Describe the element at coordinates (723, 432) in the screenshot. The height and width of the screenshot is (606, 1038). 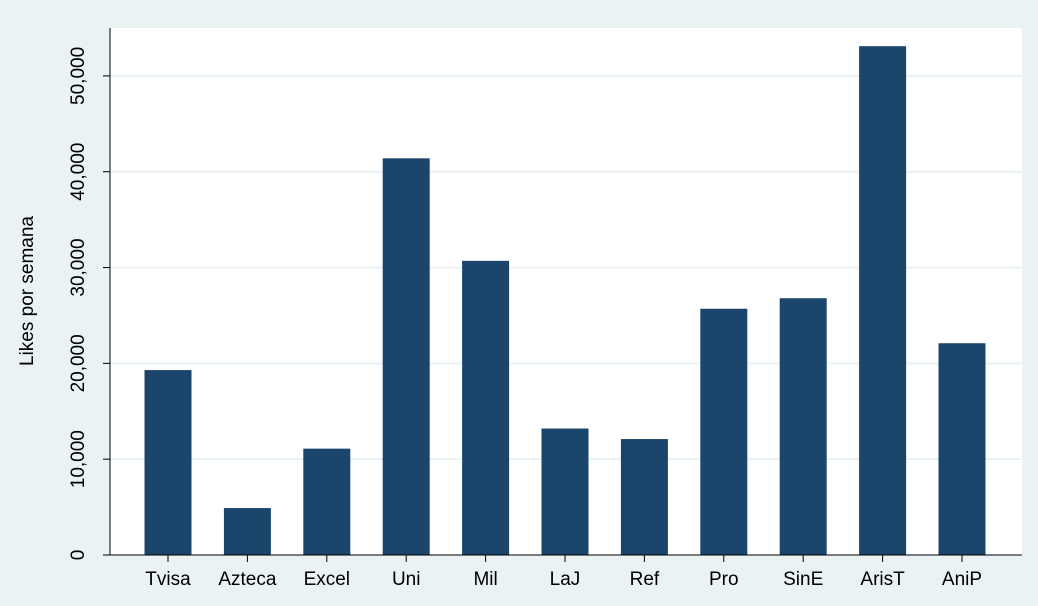
I see `bar-pro` at that location.